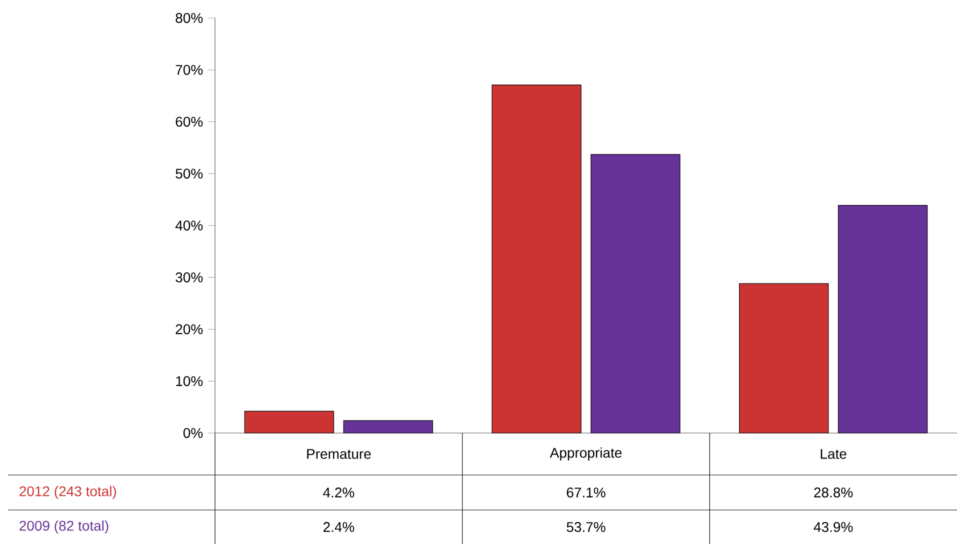 This screenshot has height=544, width=957. I want to click on data-label: 28.8%, so click(833, 493).